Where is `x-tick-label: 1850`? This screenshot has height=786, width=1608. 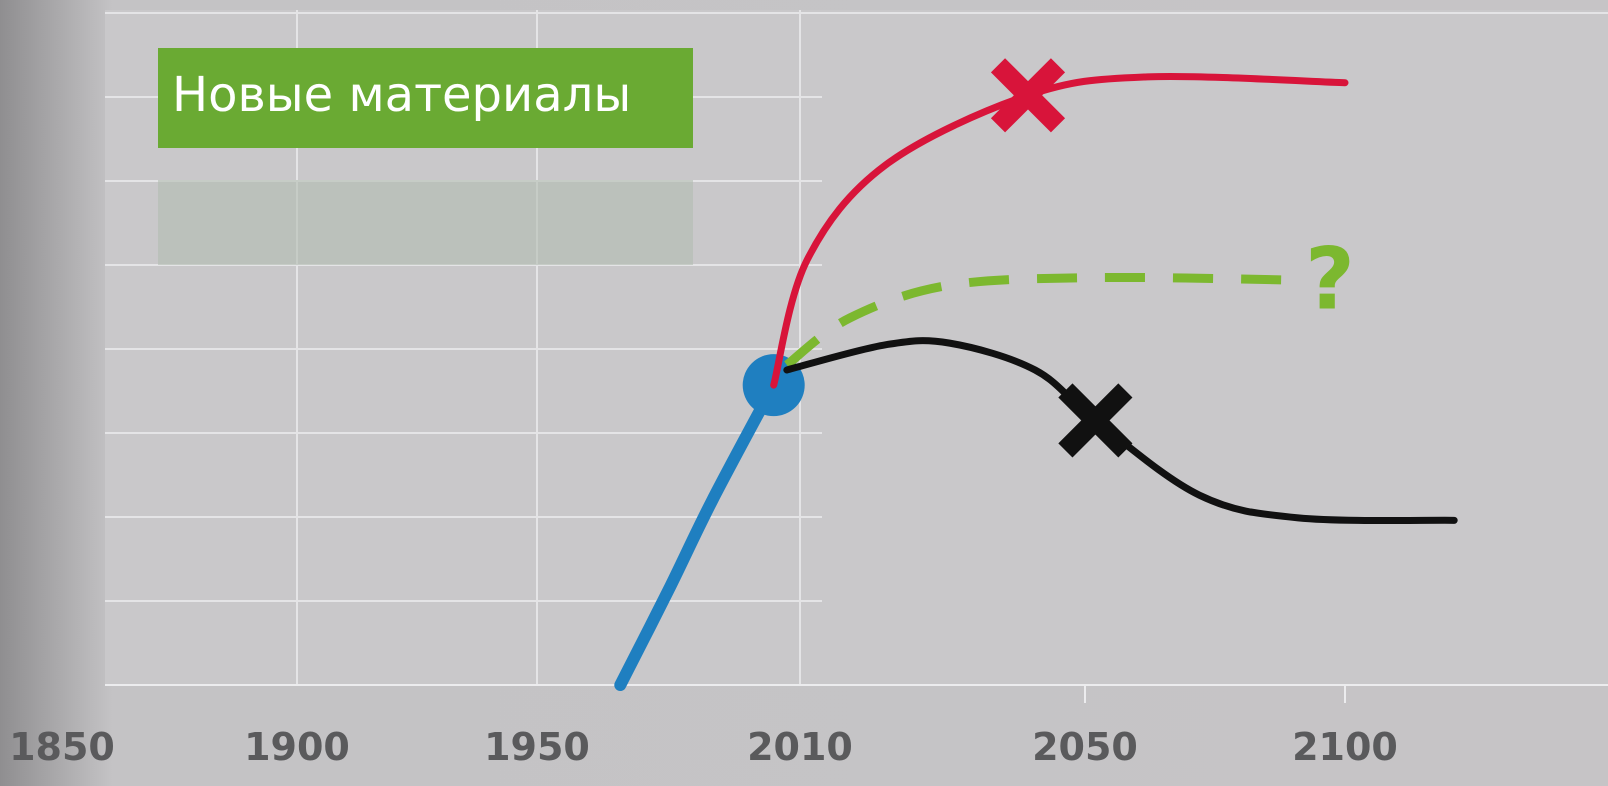 x-tick-label: 1850 is located at coordinates (62, 747).